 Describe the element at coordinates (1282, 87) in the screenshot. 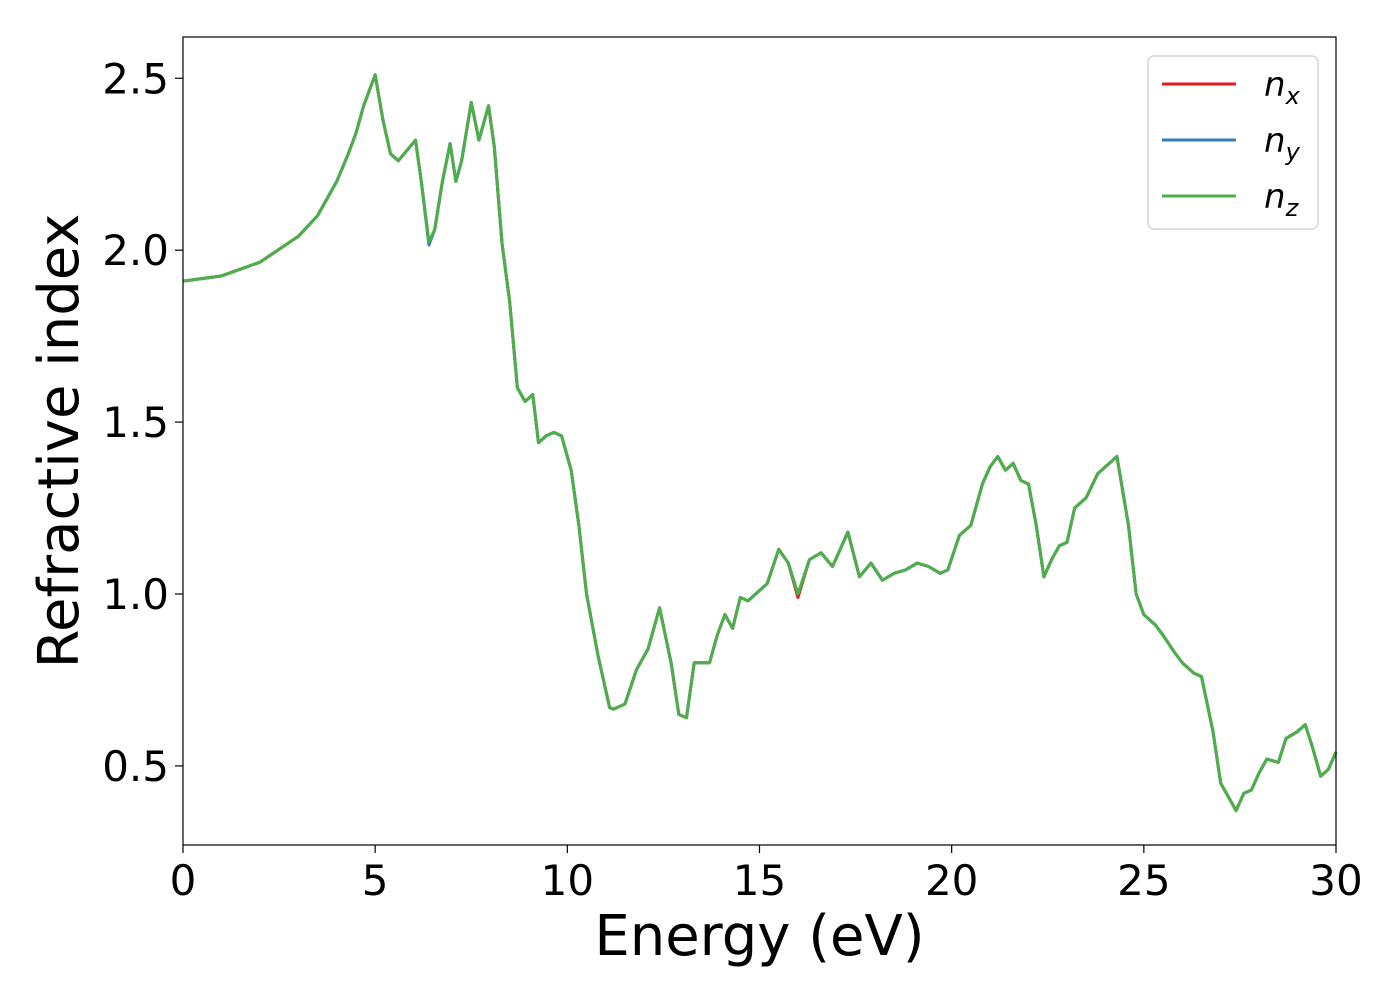

I see `legend-label: nx` at that location.